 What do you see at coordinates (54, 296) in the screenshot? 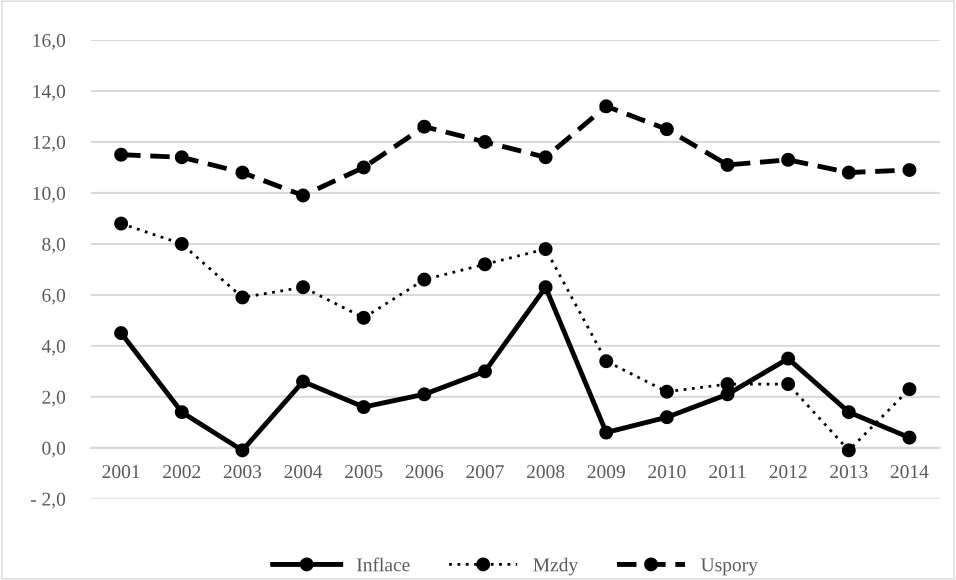
I see `y-tick-label: 6,0` at bounding box center [54, 296].